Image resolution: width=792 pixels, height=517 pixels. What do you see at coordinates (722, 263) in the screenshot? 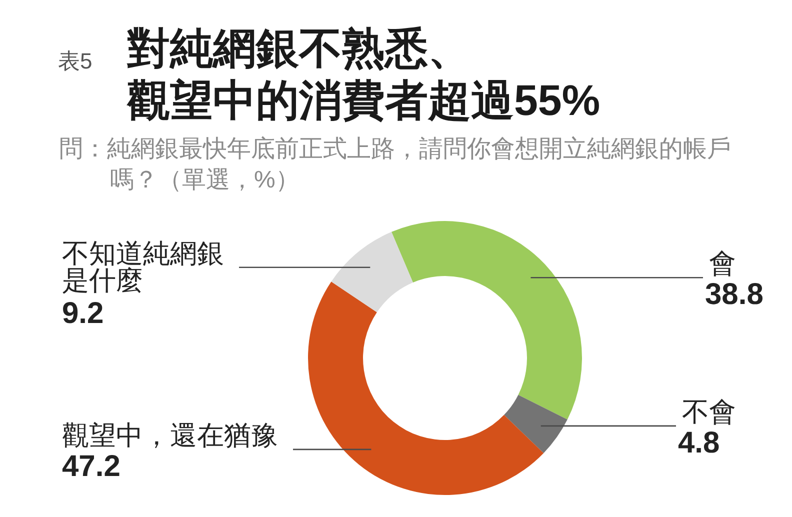
I see `slice-label: 會` at bounding box center [722, 263].